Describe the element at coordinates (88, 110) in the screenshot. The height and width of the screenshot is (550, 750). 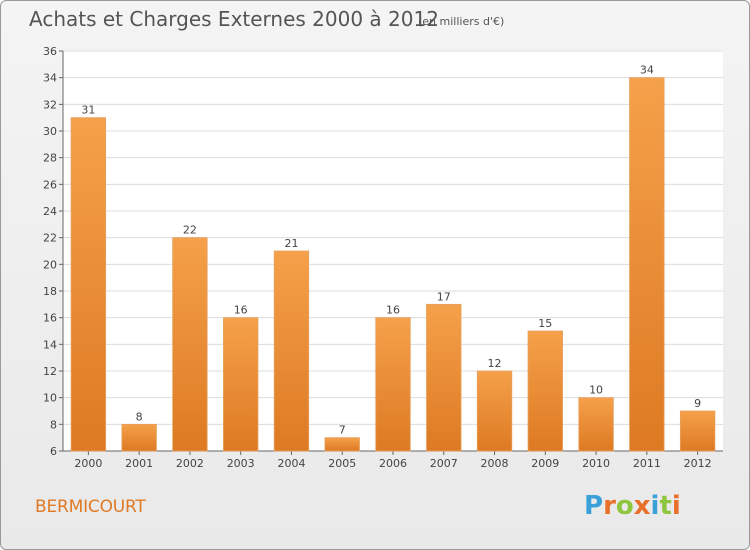
I see `bar-value-label: 31` at that location.